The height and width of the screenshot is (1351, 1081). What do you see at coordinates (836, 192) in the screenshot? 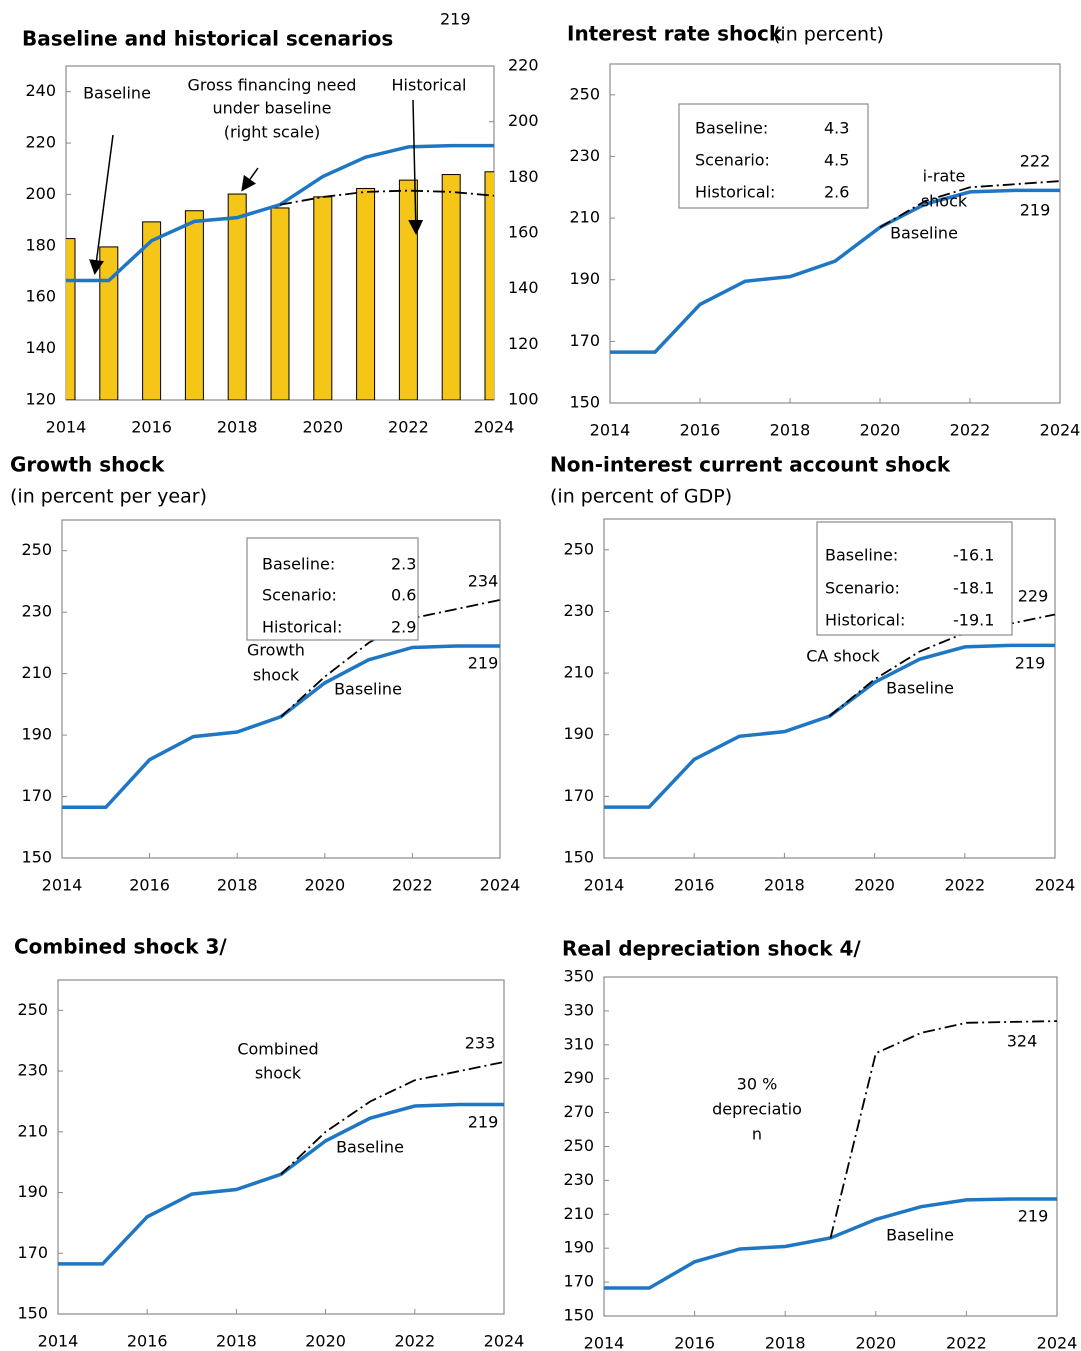
I see `inset-value: 2.6` at bounding box center [836, 192].